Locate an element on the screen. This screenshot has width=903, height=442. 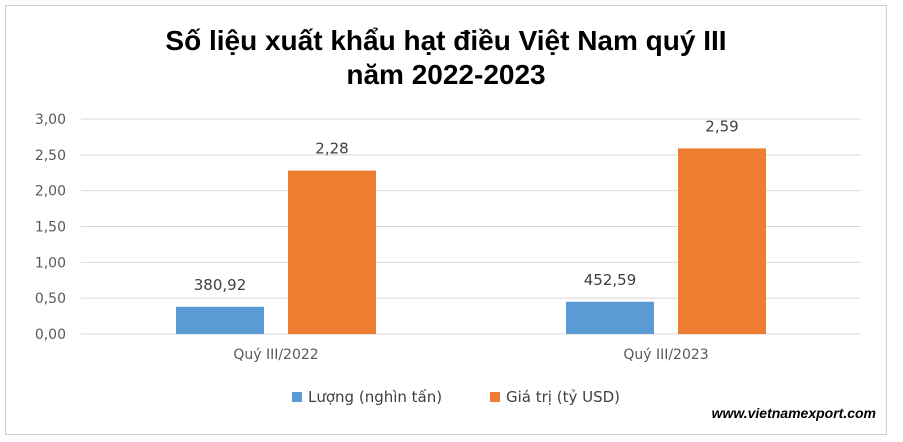
y-tick-label: 0,50 is located at coordinates (50, 299).